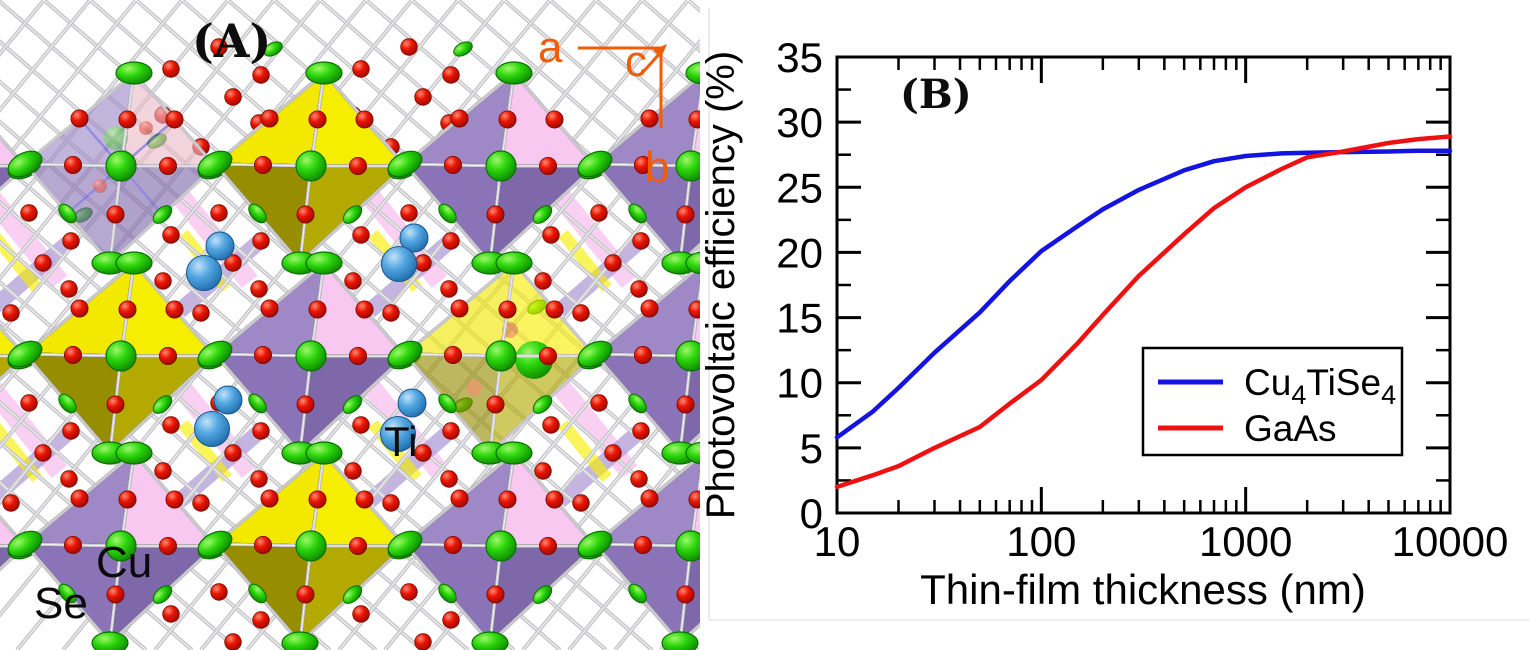 The height and width of the screenshot is (650, 1530). What do you see at coordinates (1245, 541) in the screenshot?
I see `x-axis-tick-label: 1000` at bounding box center [1245, 541].